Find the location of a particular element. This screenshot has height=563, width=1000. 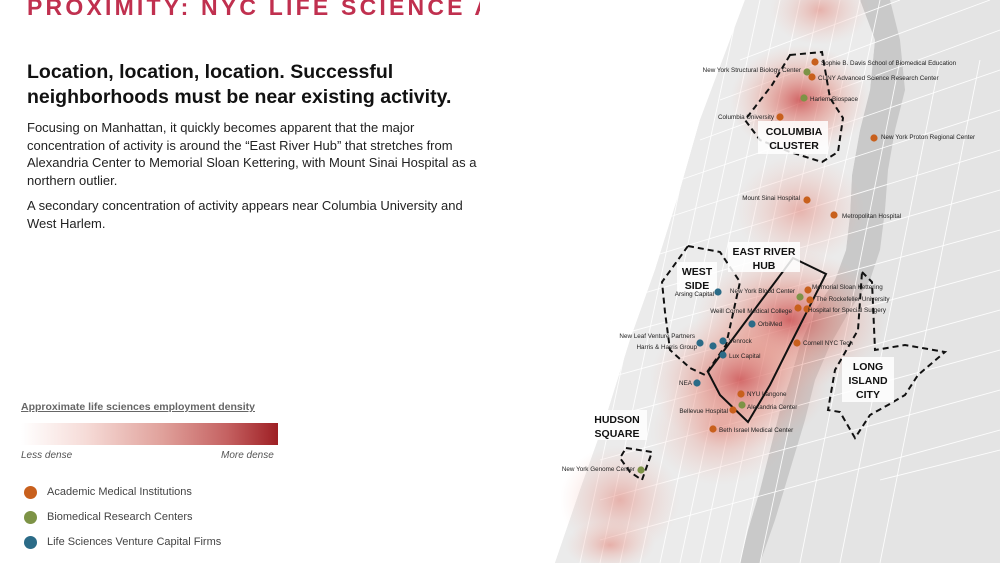

poi-beth-israel: Beth Israel Medical Center is located at coordinates (751, 429).